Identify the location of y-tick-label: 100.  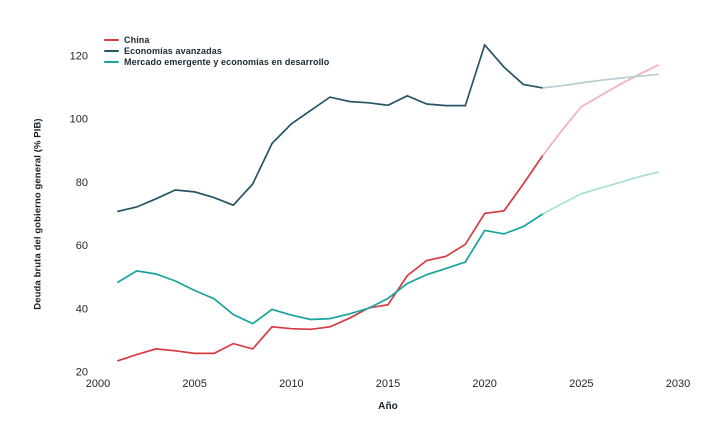
(79, 120).